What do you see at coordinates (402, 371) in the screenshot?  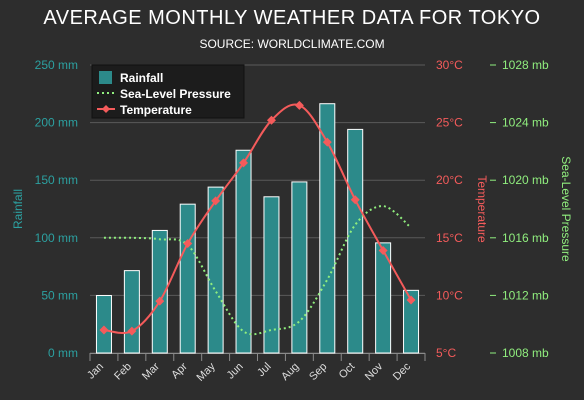 I see `x-tick-label: Dec` at bounding box center [402, 371].